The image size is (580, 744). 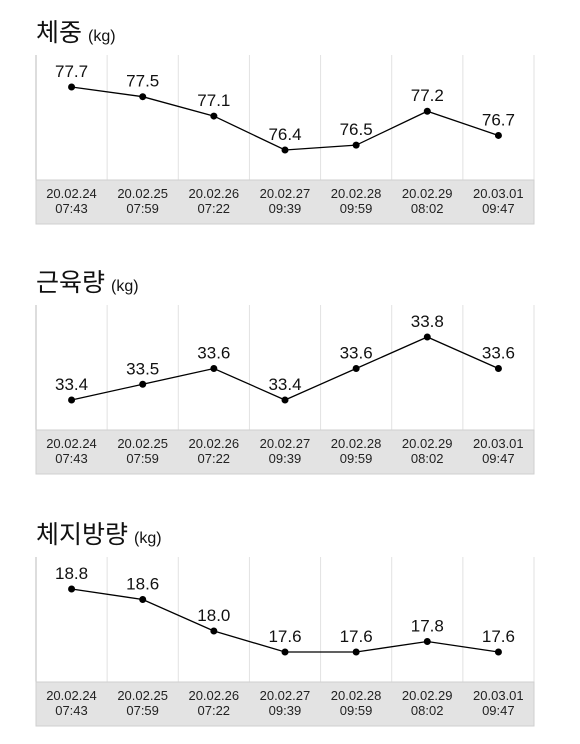 I want to click on chart-title: 체중, so click(x=59, y=33).